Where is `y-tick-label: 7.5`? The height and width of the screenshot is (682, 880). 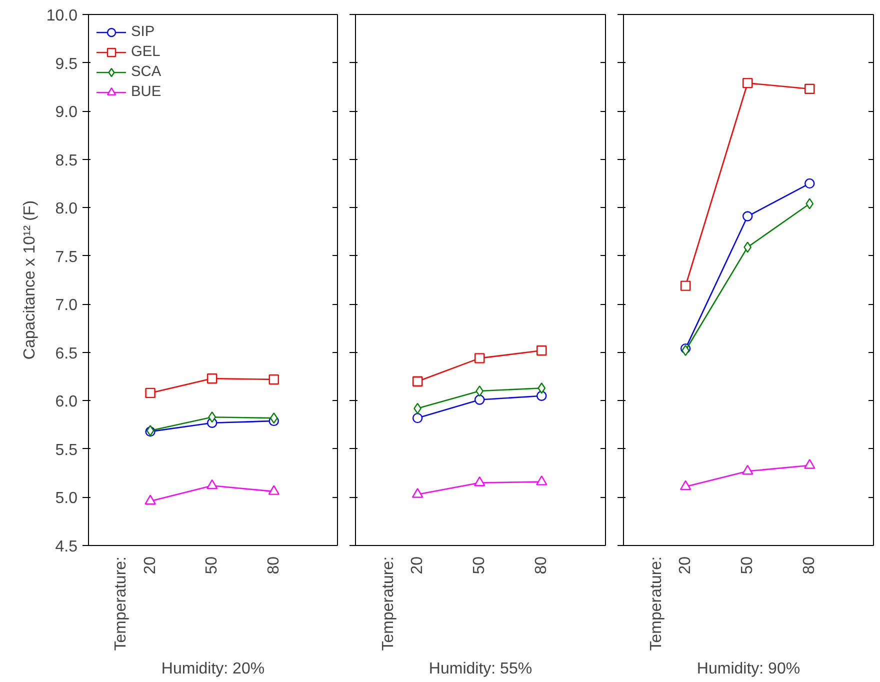
y-tick-label: 7.5 is located at coordinates (66, 257).